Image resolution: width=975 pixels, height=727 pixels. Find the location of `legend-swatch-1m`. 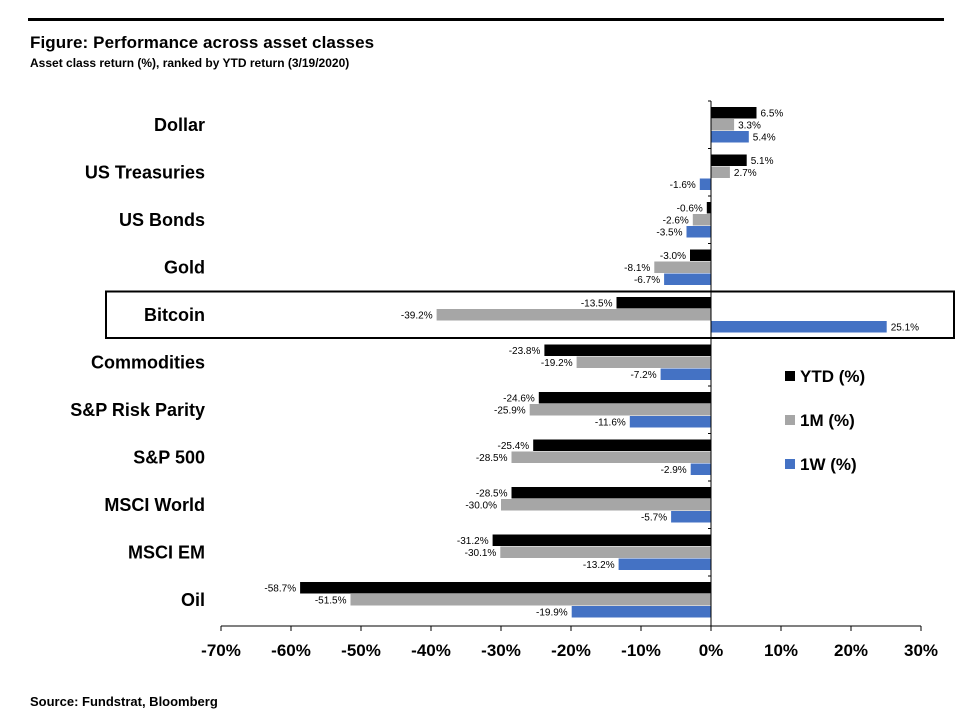

legend-swatch-1m is located at coordinates (790, 420).